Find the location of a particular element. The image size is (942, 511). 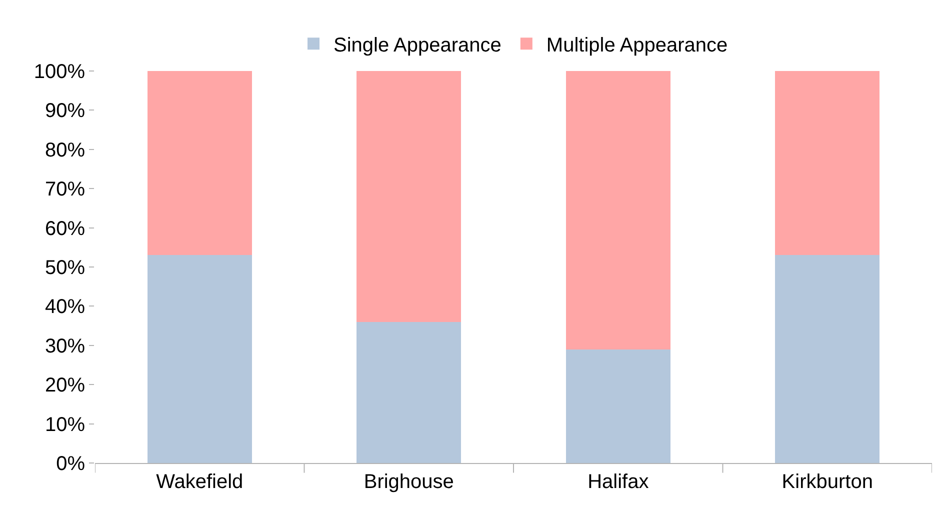

legend-label: Single Appearance is located at coordinates (418, 45).